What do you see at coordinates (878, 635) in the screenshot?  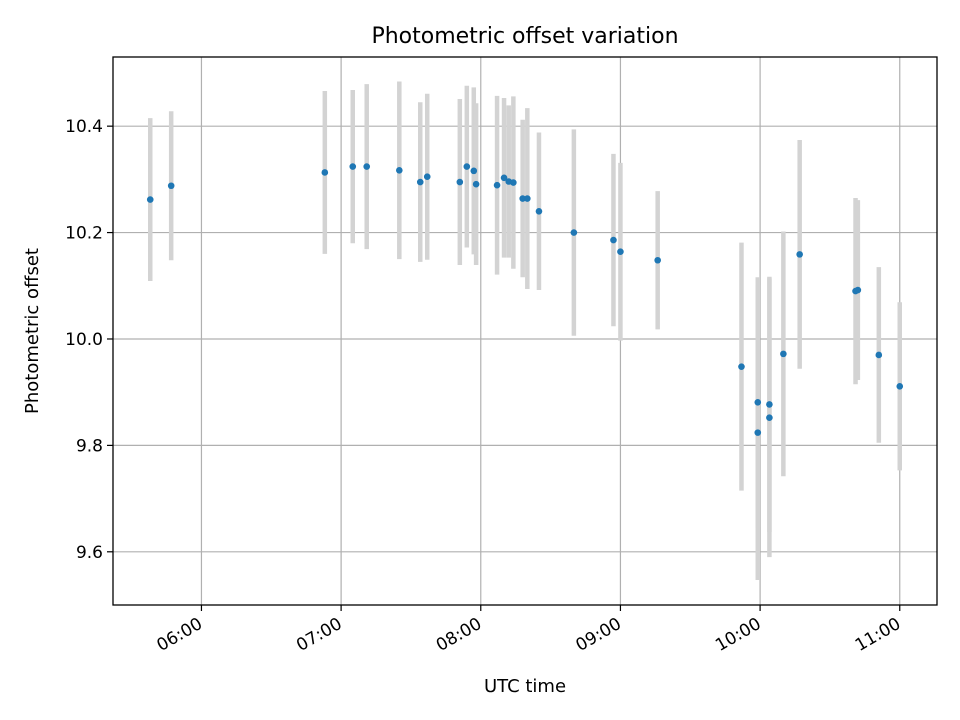 I see `x-tick-label: 11:00` at bounding box center [878, 635].